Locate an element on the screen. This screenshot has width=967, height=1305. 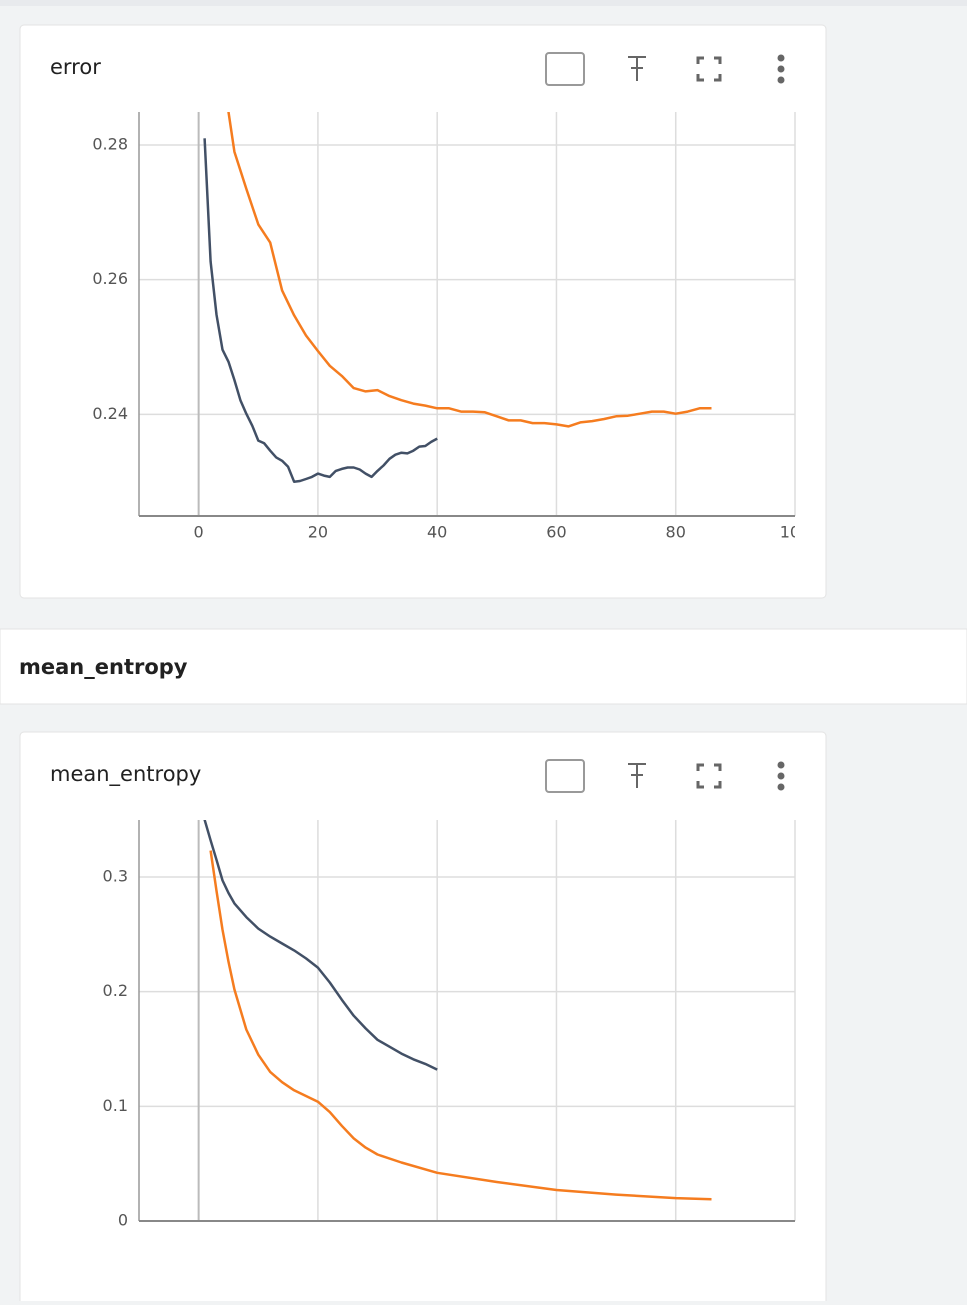
y-tick-label: 0 is located at coordinates (123, 1220).